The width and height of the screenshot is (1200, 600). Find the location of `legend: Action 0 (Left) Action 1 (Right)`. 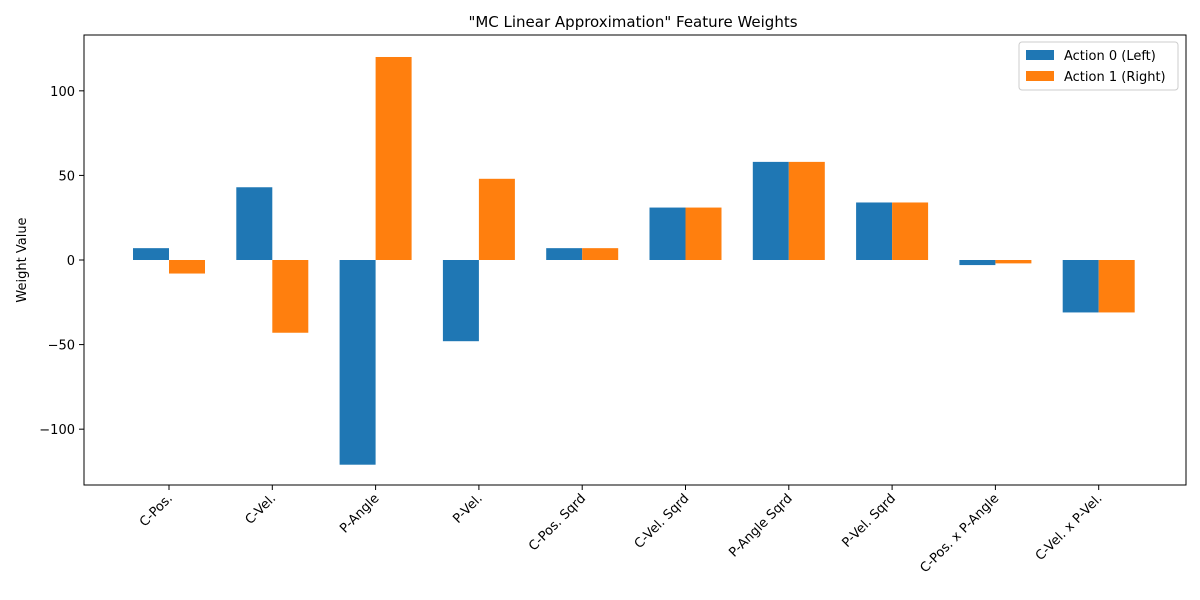

legend: Action 0 (Left) Action 1 (Right) is located at coordinates (1098, 66).